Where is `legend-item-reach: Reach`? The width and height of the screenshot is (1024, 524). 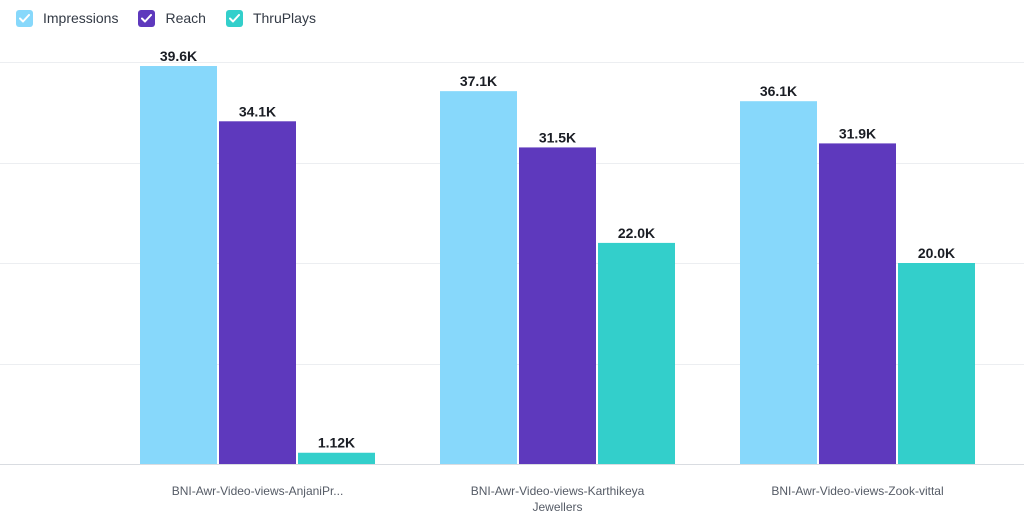 legend-item-reach: Reach is located at coordinates (172, 18).